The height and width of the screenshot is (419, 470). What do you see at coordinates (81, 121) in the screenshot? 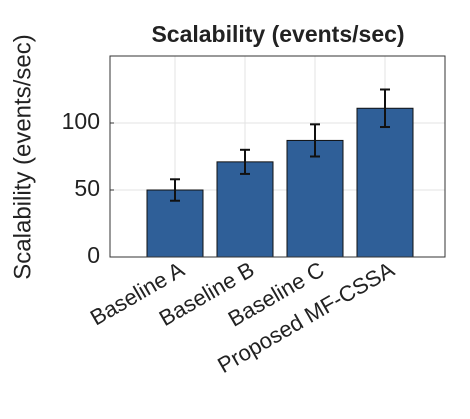
I see `y-tick-label: 100` at bounding box center [81, 121].